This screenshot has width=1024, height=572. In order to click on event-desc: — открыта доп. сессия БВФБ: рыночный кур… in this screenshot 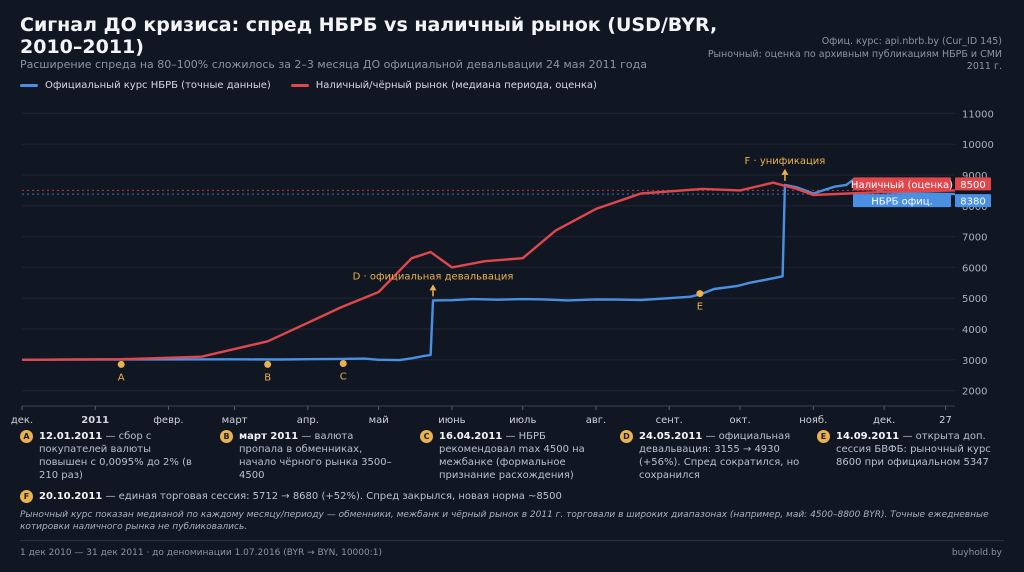, I will do `click(913, 449)`.